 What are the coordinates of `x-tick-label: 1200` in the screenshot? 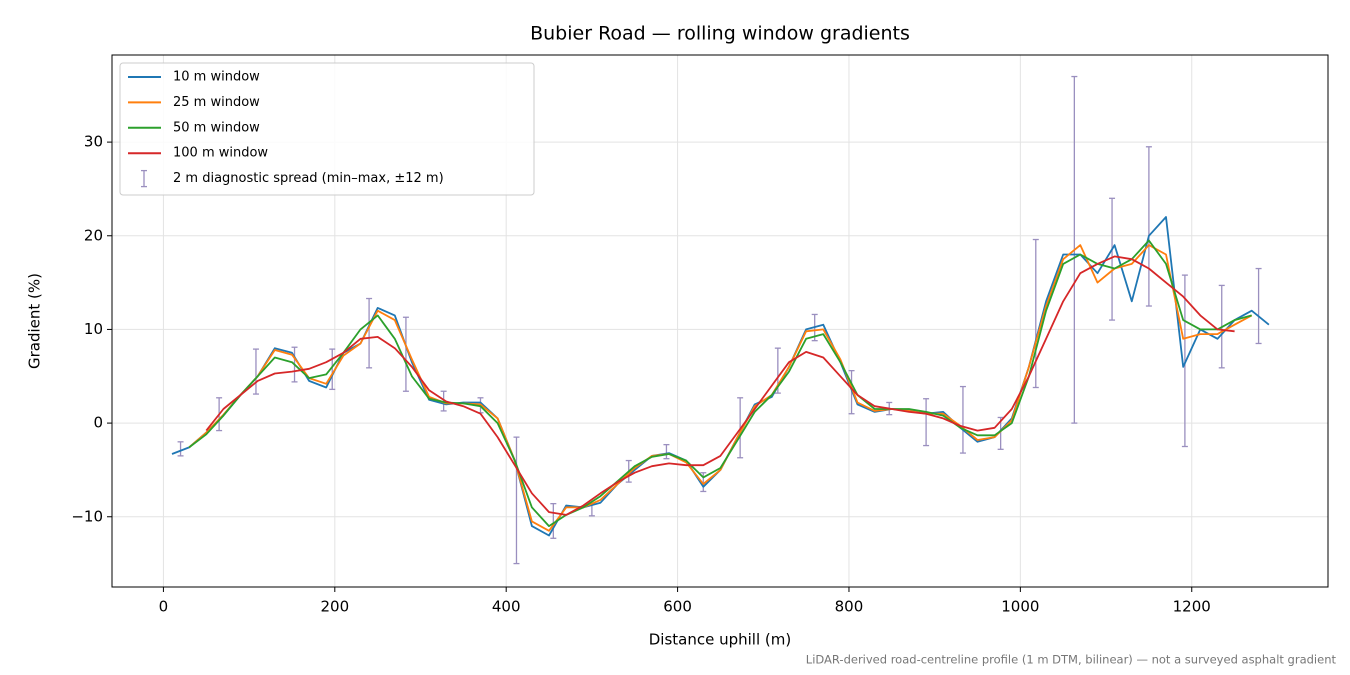 It's located at (1192, 607).